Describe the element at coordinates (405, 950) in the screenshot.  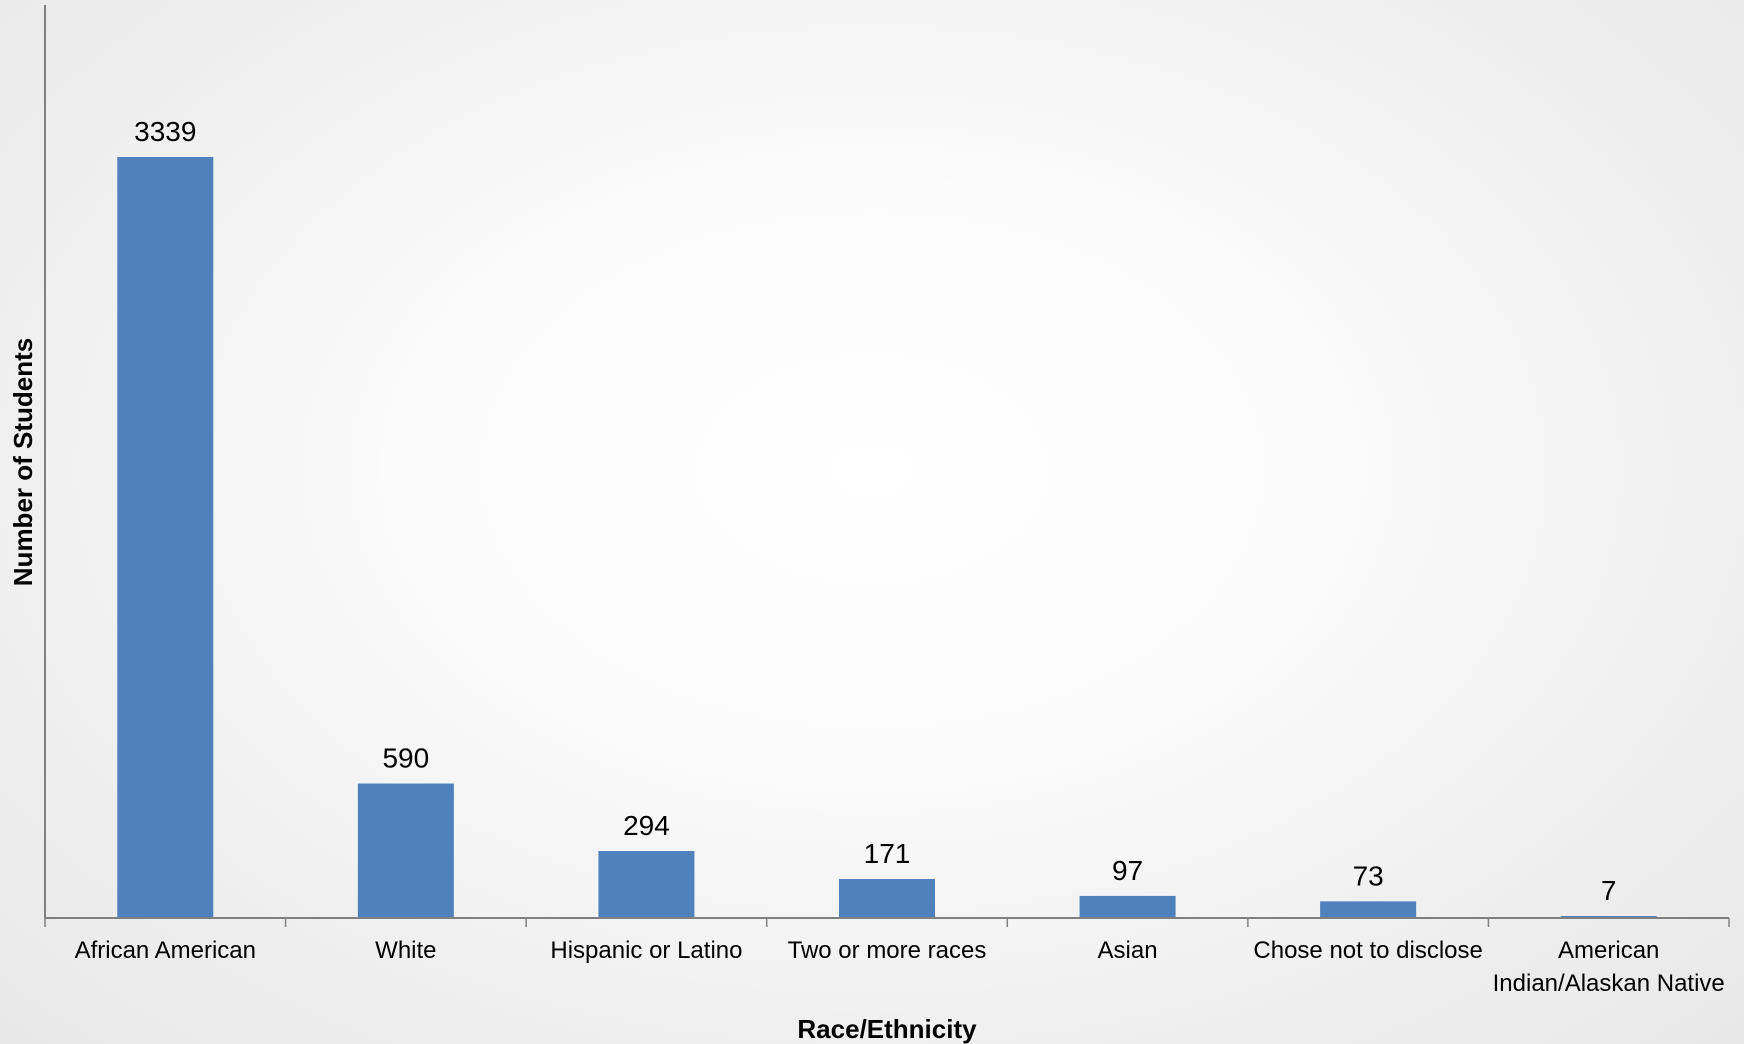
I see `category-label: White` at that location.